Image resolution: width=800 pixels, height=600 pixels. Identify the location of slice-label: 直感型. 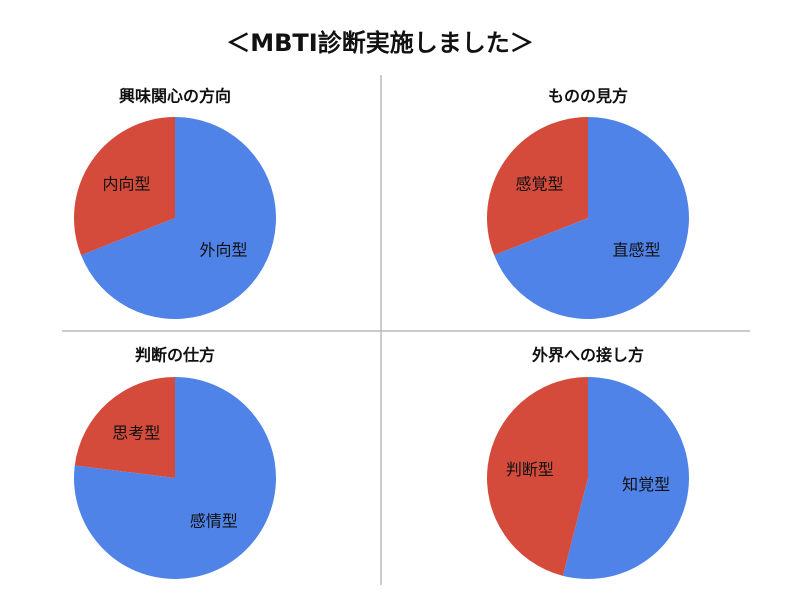
(636, 249).